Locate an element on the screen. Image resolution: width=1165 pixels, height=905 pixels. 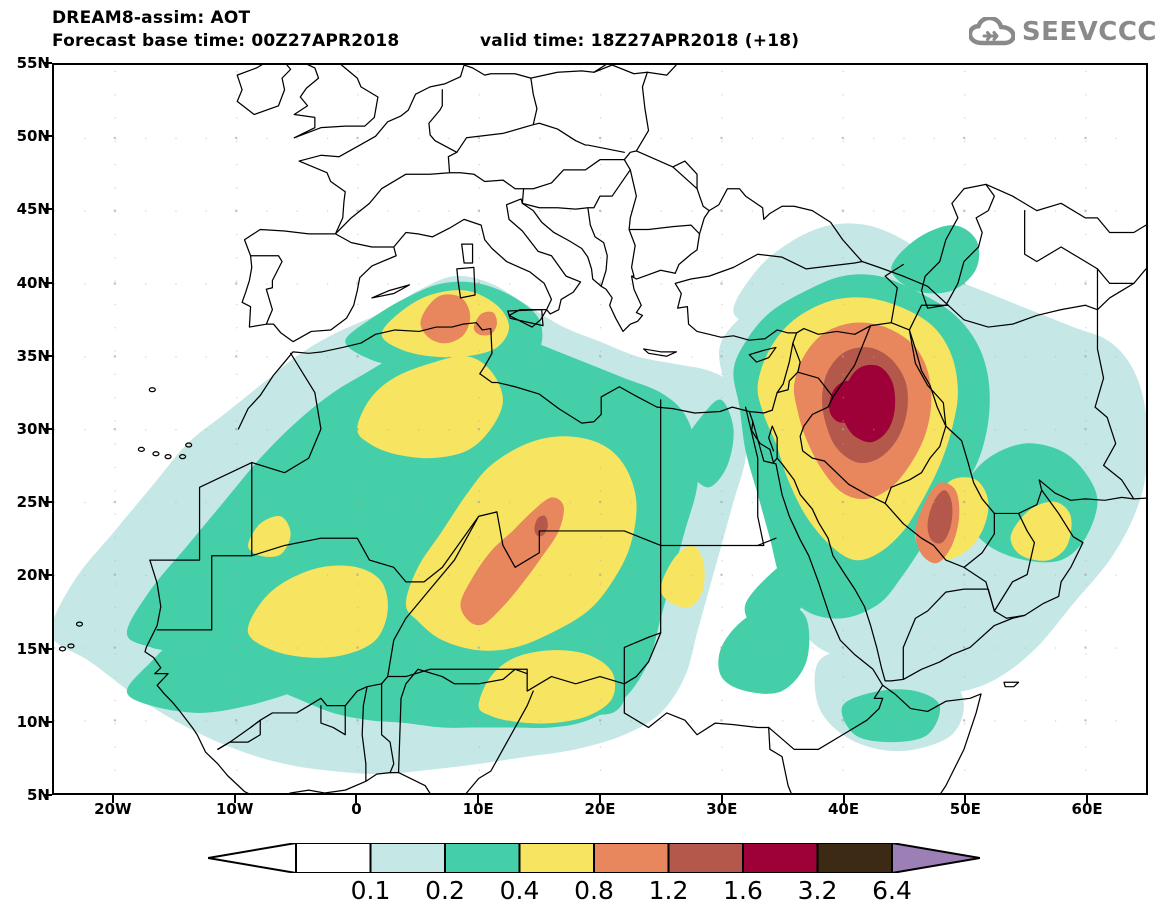
x-axis-label: 0 is located at coordinates (356, 809).